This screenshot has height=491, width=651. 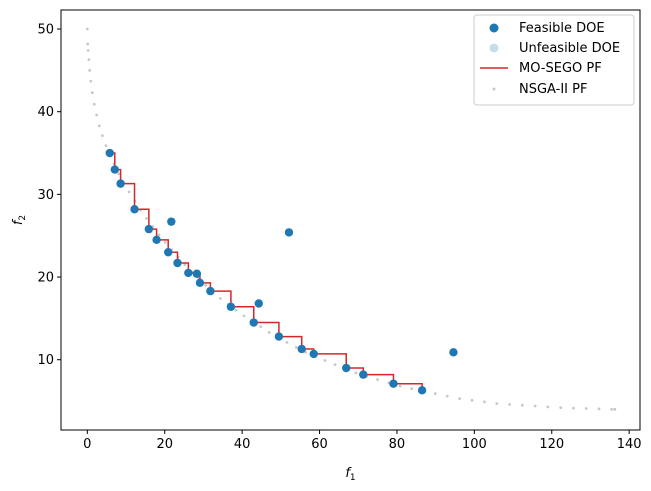 I want to click on y-axis-ticks: 10 20 30 40 50, so click(x=49, y=195).